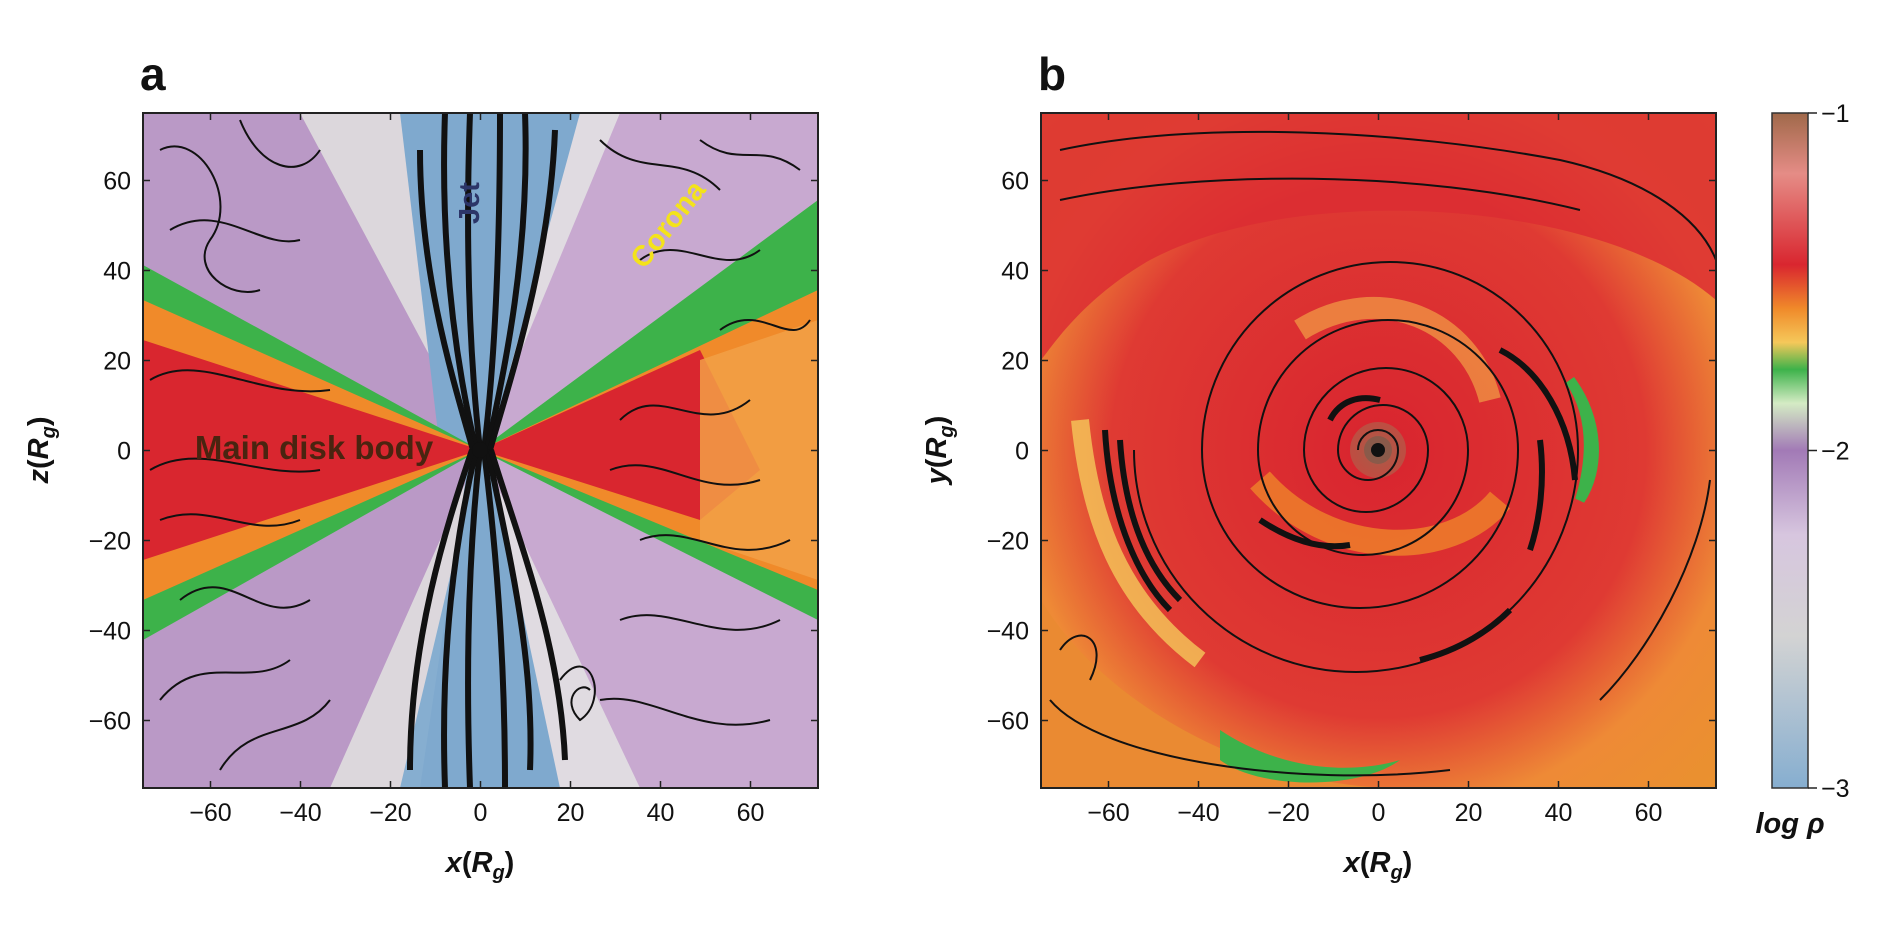 The width and height of the screenshot is (1887, 930). Describe the element at coordinates (314, 447) in the screenshot. I see `annotation-main-disk-body: Main disk body` at that location.